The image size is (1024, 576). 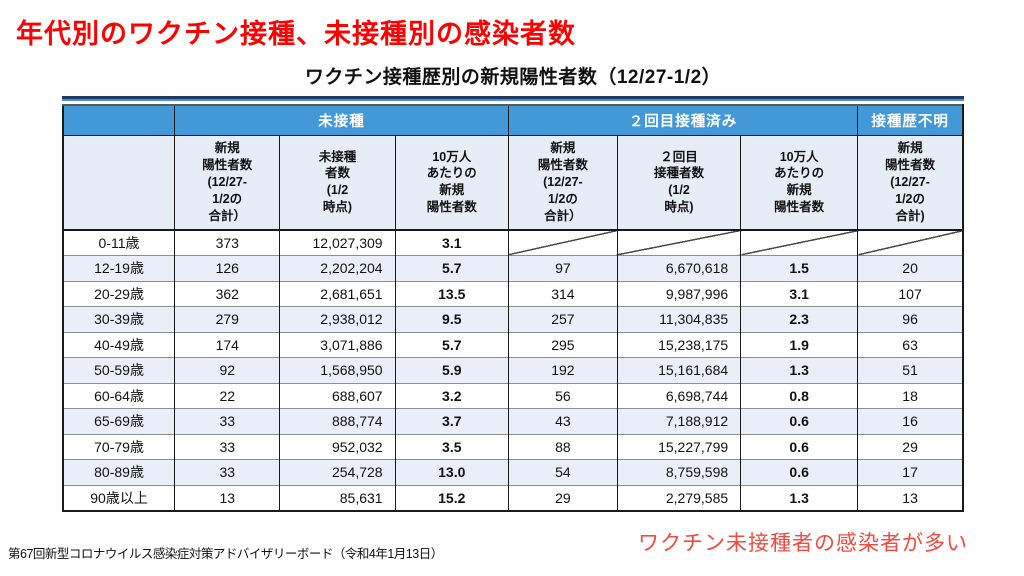 What do you see at coordinates (337, 472) in the screenshot?
I see `value-cell: 254,728` at bounding box center [337, 472].